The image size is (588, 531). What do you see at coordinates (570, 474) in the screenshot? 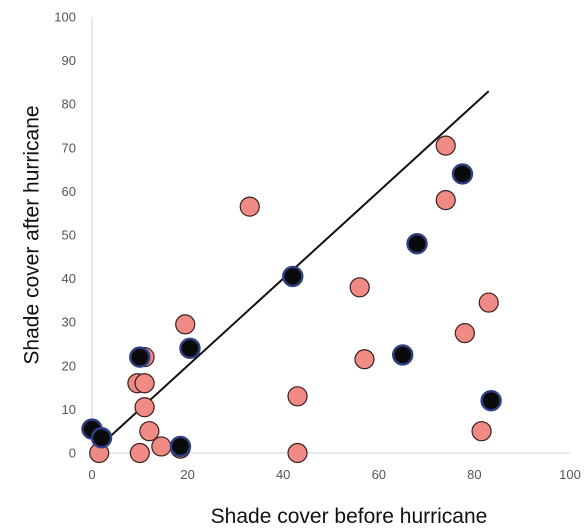
I see `x-tick-label: 100` at bounding box center [570, 474].